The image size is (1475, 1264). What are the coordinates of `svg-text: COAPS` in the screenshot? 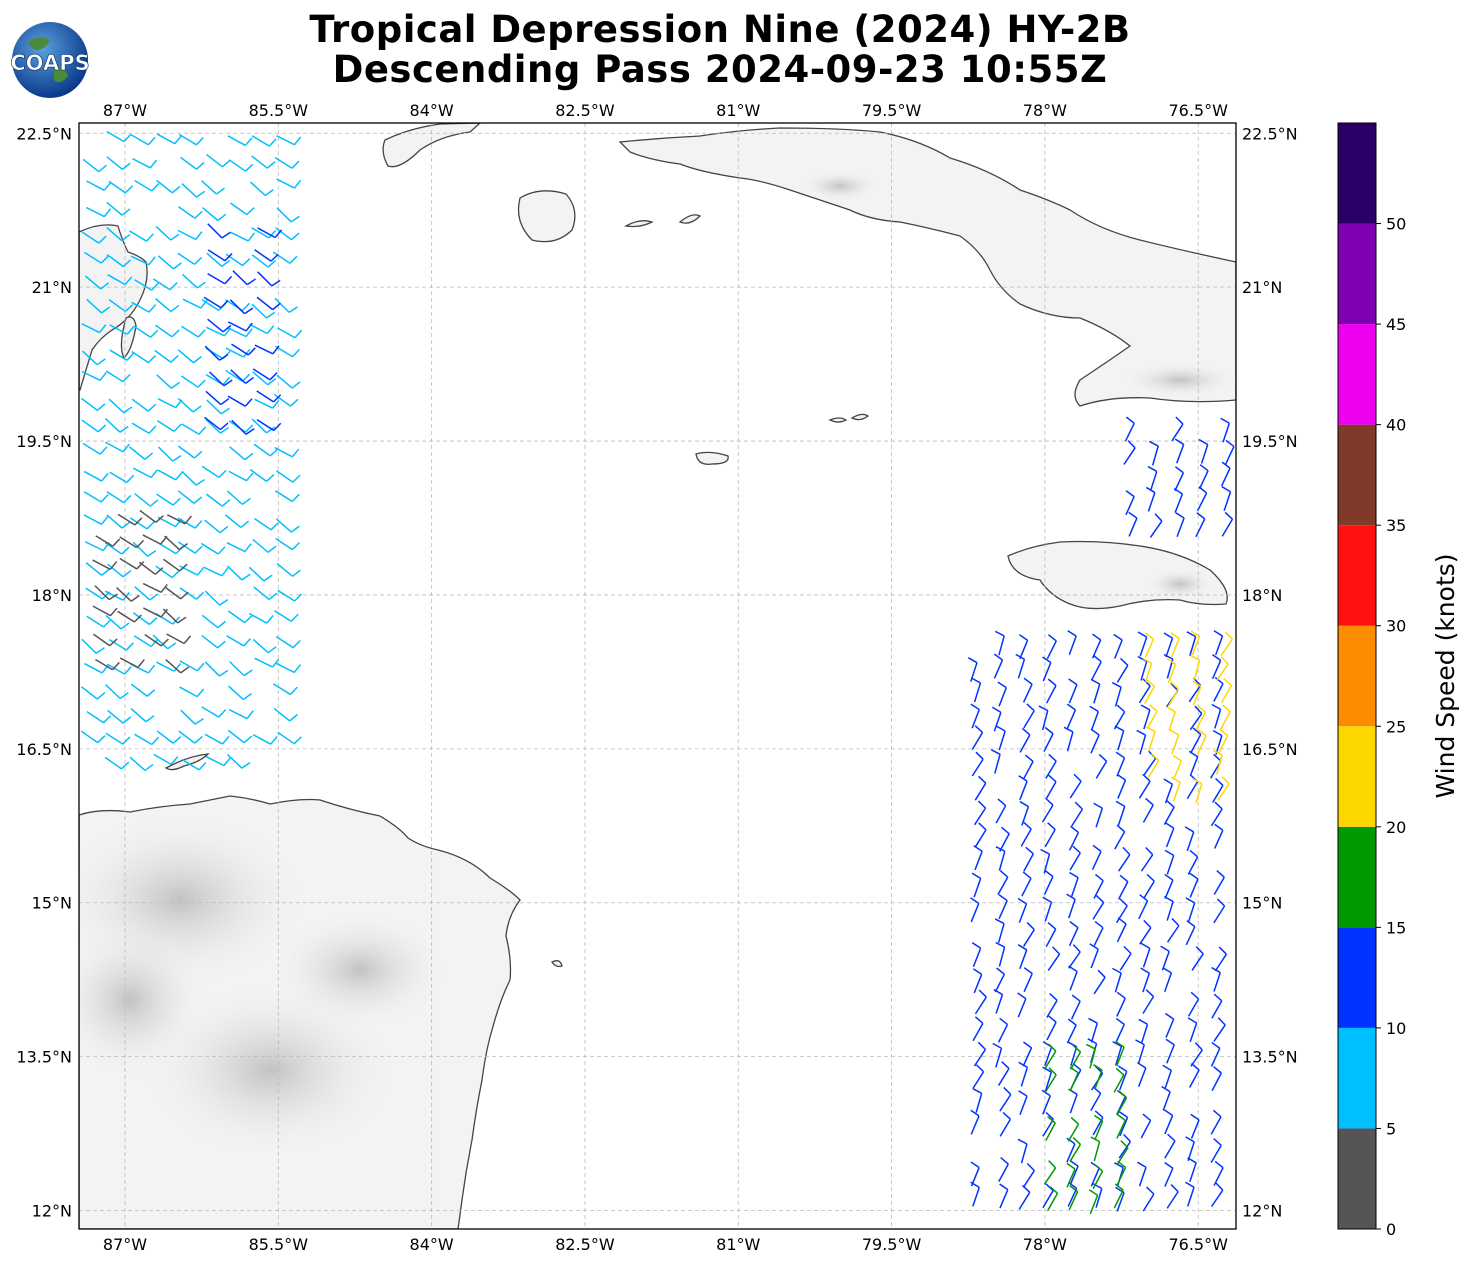 It's located at (49, 63).